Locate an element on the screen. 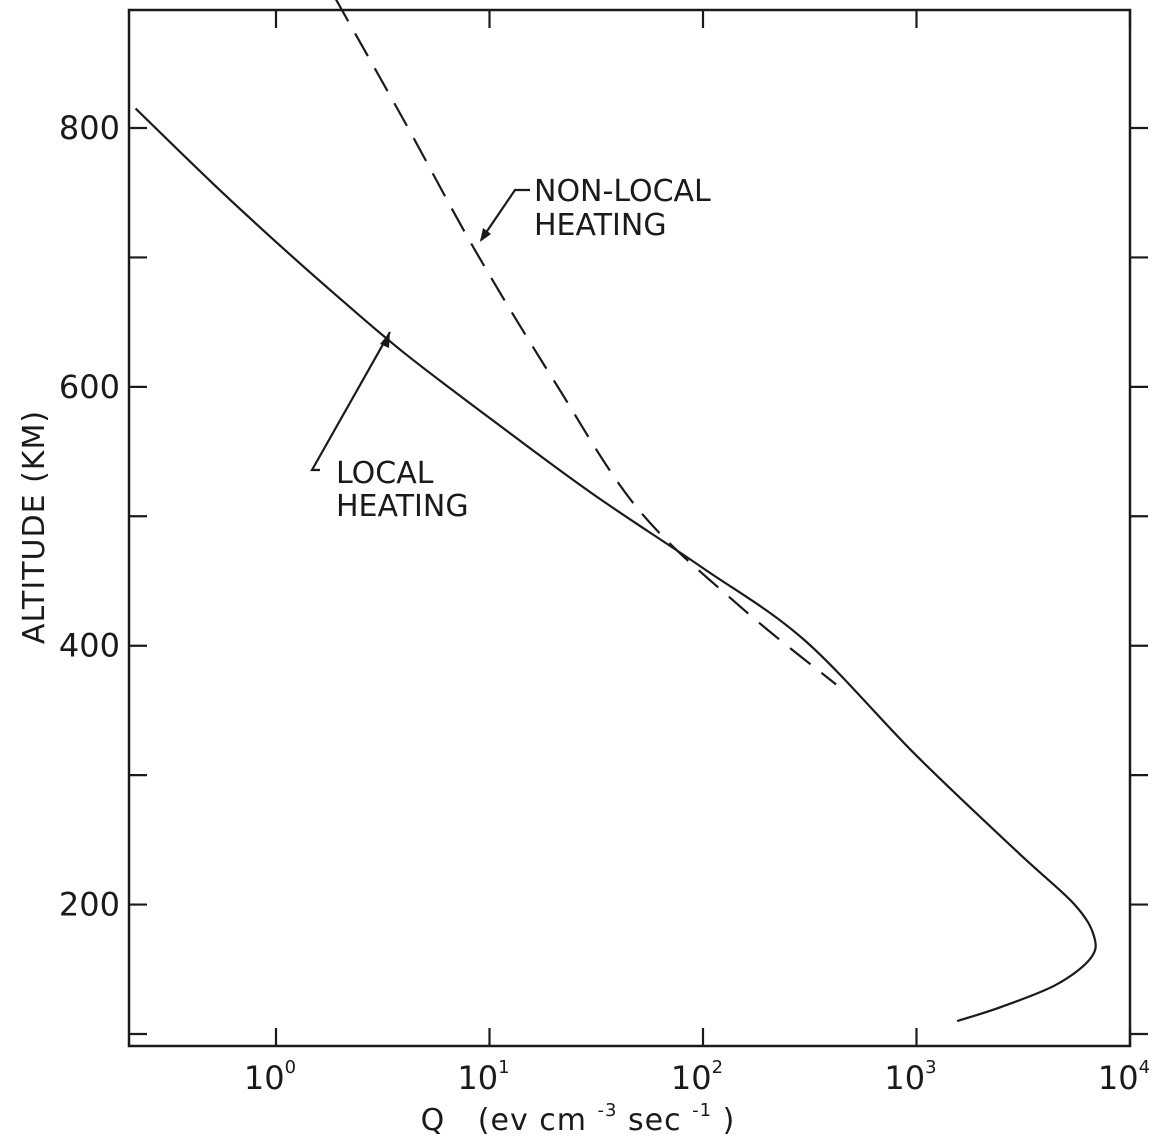 Image resolution: width=1164 pixels, height=1137 pixels. local-heating-label-line1: LOCAL is located at coordinates (385, 473).